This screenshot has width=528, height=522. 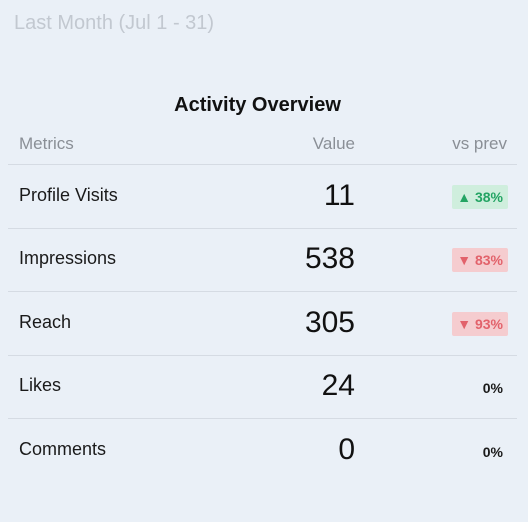 What do you see at coordinates (333, 143) in the screenshot?
I see `header-value: Value` at bounding box center [333, 143].